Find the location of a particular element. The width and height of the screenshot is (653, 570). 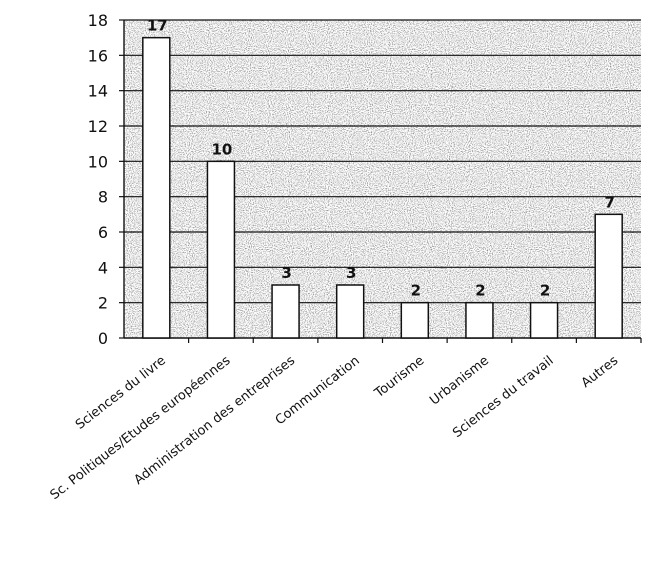

data-label-2: 10 is located at coordinates (222, 149).